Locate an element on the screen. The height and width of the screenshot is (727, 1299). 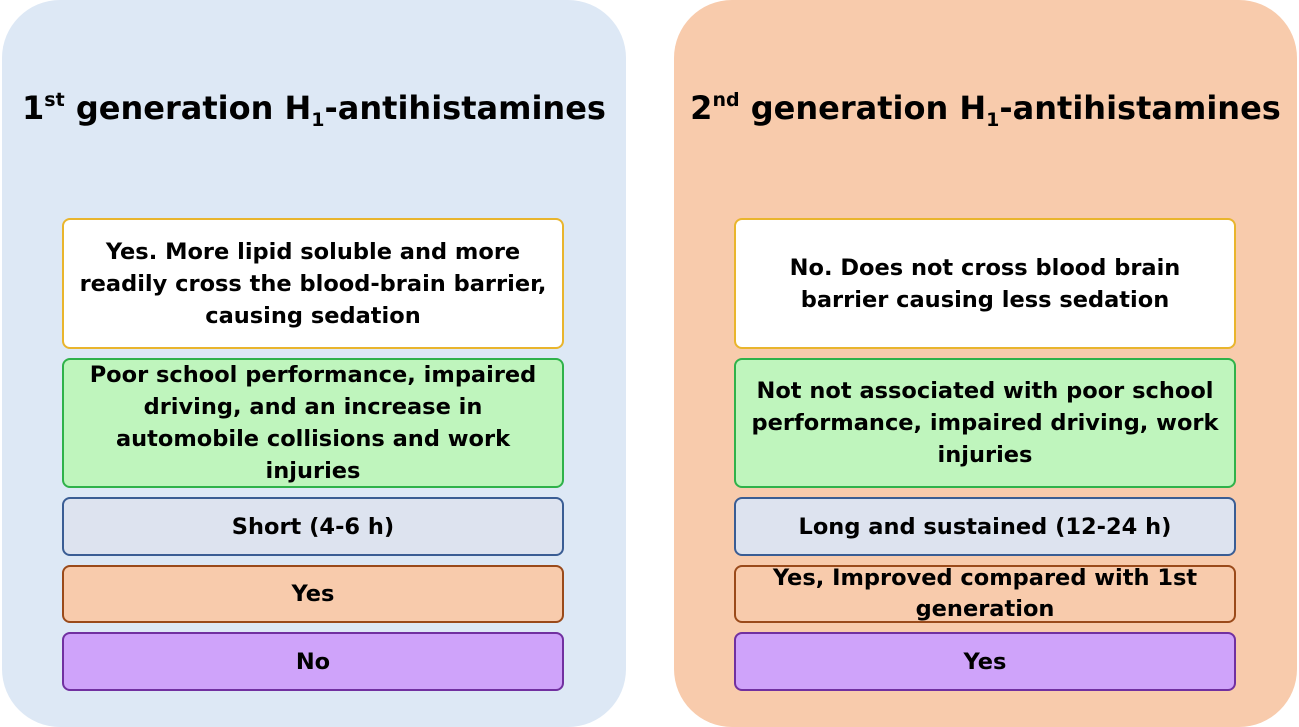
first-gen-row5-text: No is located at coordinates (313, 661).